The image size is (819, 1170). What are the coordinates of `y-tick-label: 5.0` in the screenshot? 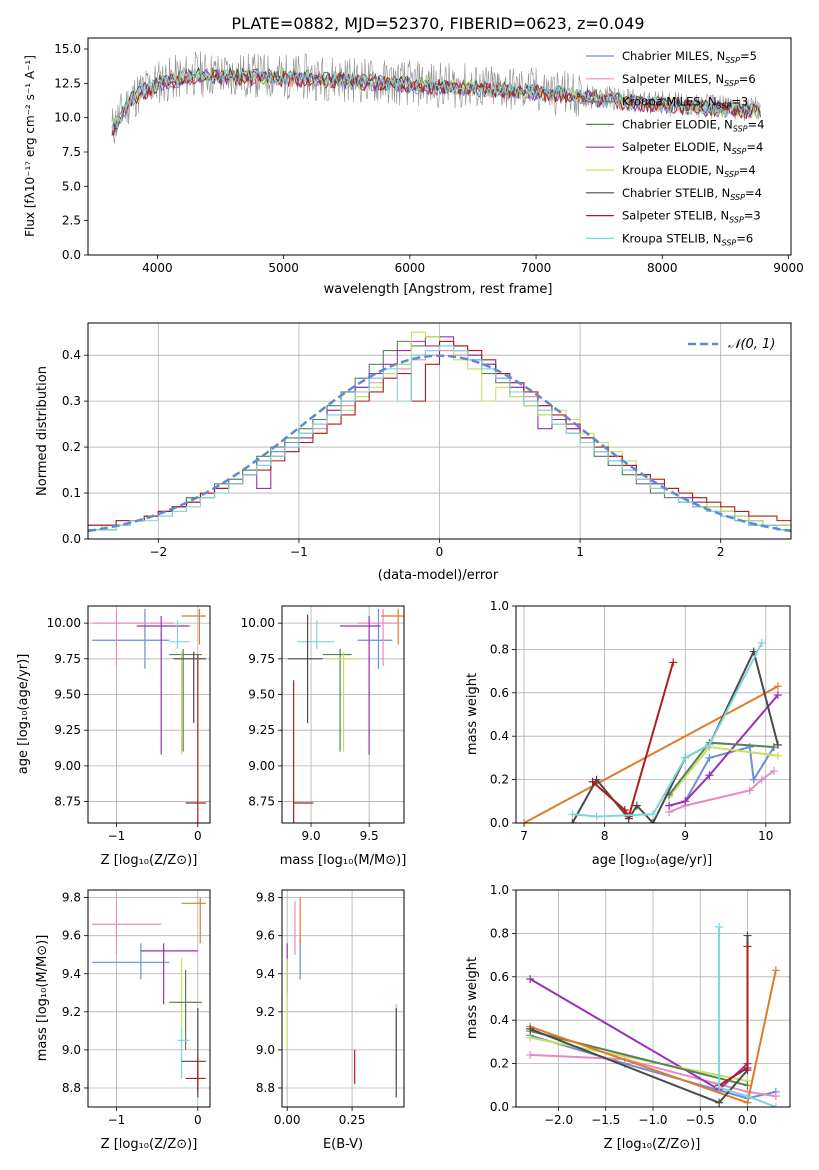 It's located at (71, 186).